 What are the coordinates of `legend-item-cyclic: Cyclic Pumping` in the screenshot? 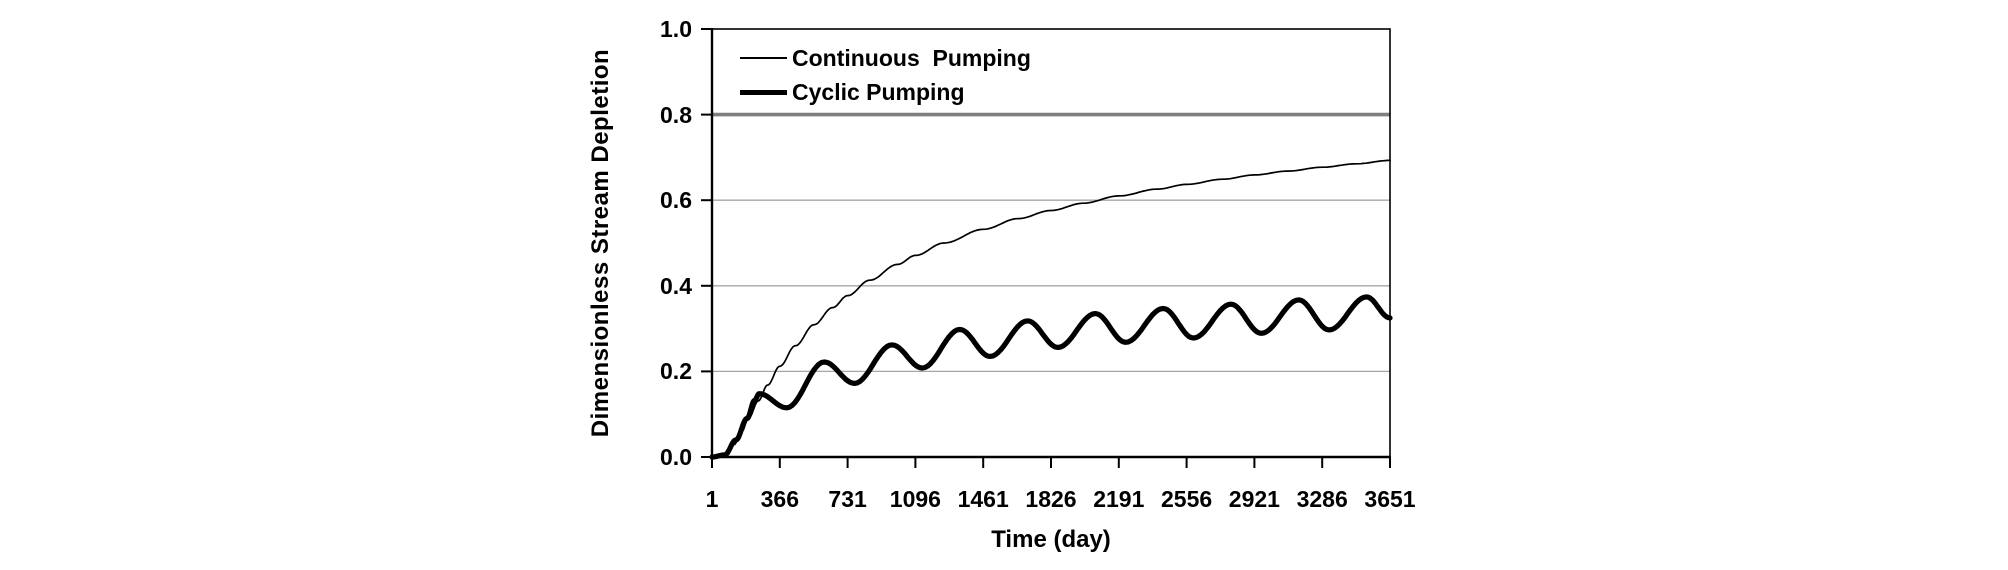 It's located at (885, 92).